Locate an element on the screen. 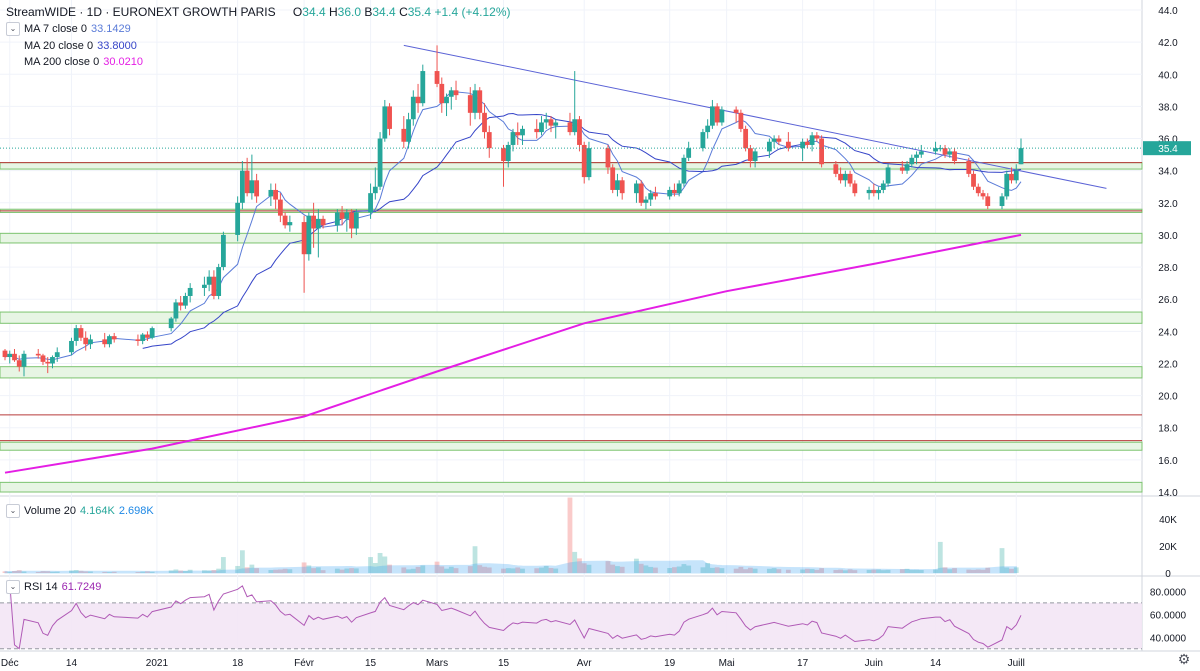 The height and width of the screenshot is (671, 1200). collapse-legend-icon: ⌄ is located at coordinates (13, 29).